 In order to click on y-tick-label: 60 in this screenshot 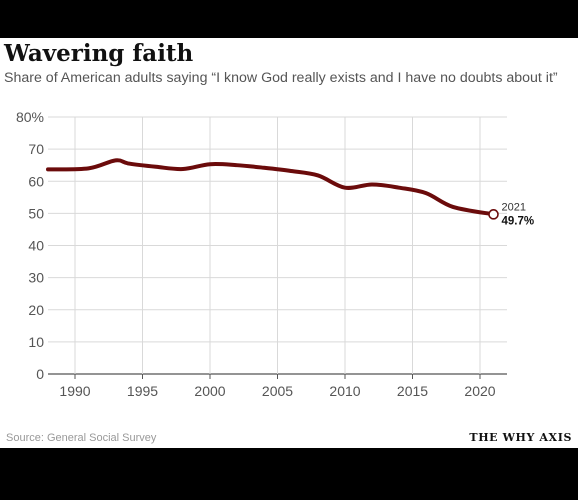, I will do `click(36, 181)`.